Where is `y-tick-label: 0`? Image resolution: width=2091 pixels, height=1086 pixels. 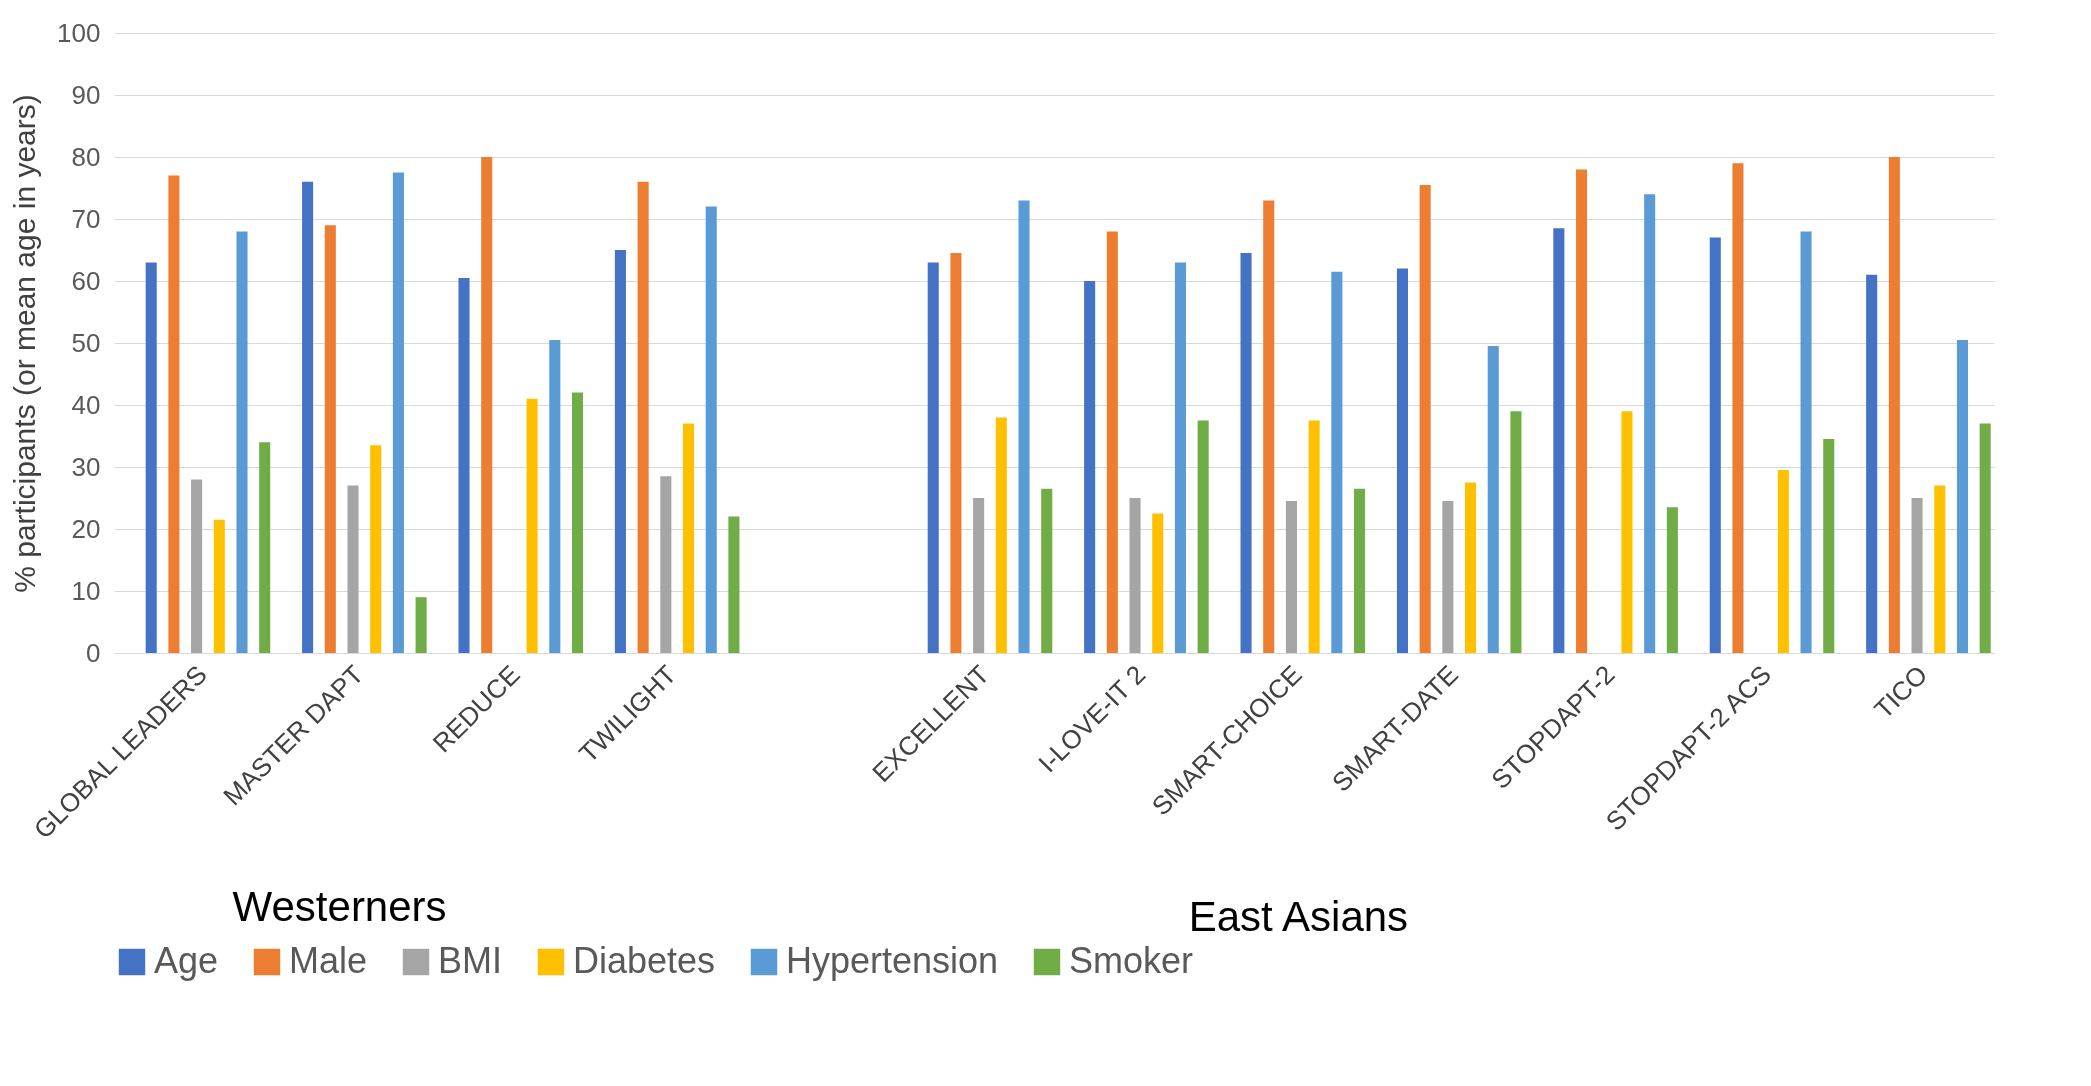
y-tick-label: 0 is located at coordinates (93, 652).